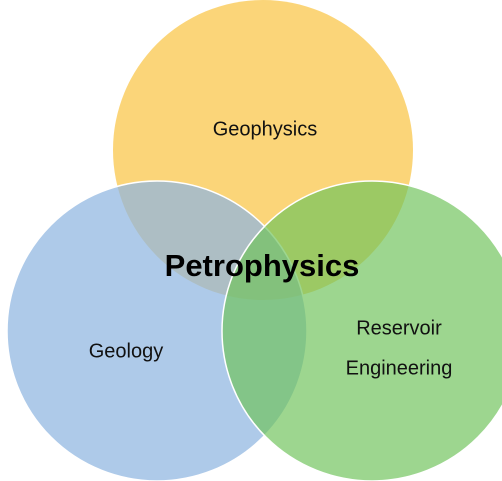 Image resolution: width=502 pixels, height=481 pixels. What do you see at coordinates (126, 351) in the screenshot?
I see `circle-label: Geology` at bounding box center [126, 351].